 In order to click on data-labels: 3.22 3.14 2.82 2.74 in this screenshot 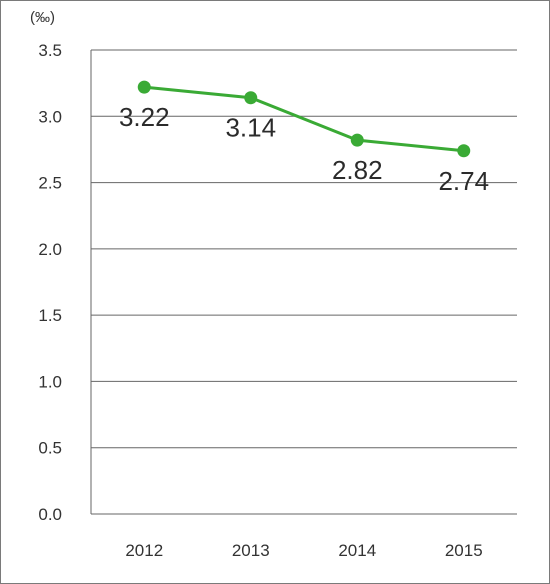, I will do `click(304, 149)`.